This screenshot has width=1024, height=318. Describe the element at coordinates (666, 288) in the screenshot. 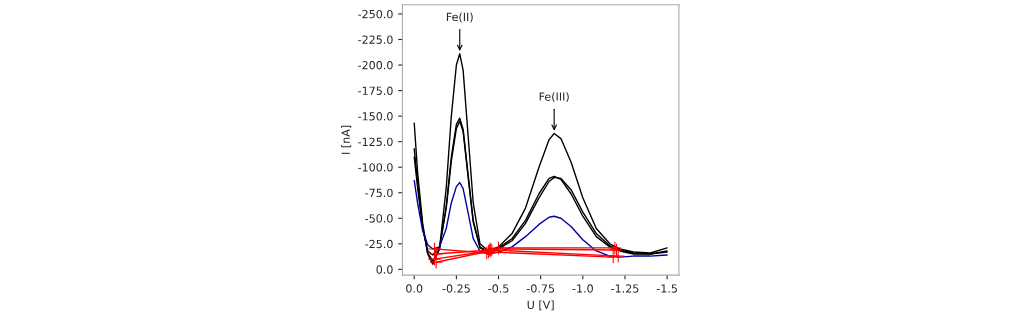

I see `x-tick-label: -1.5` at that location.